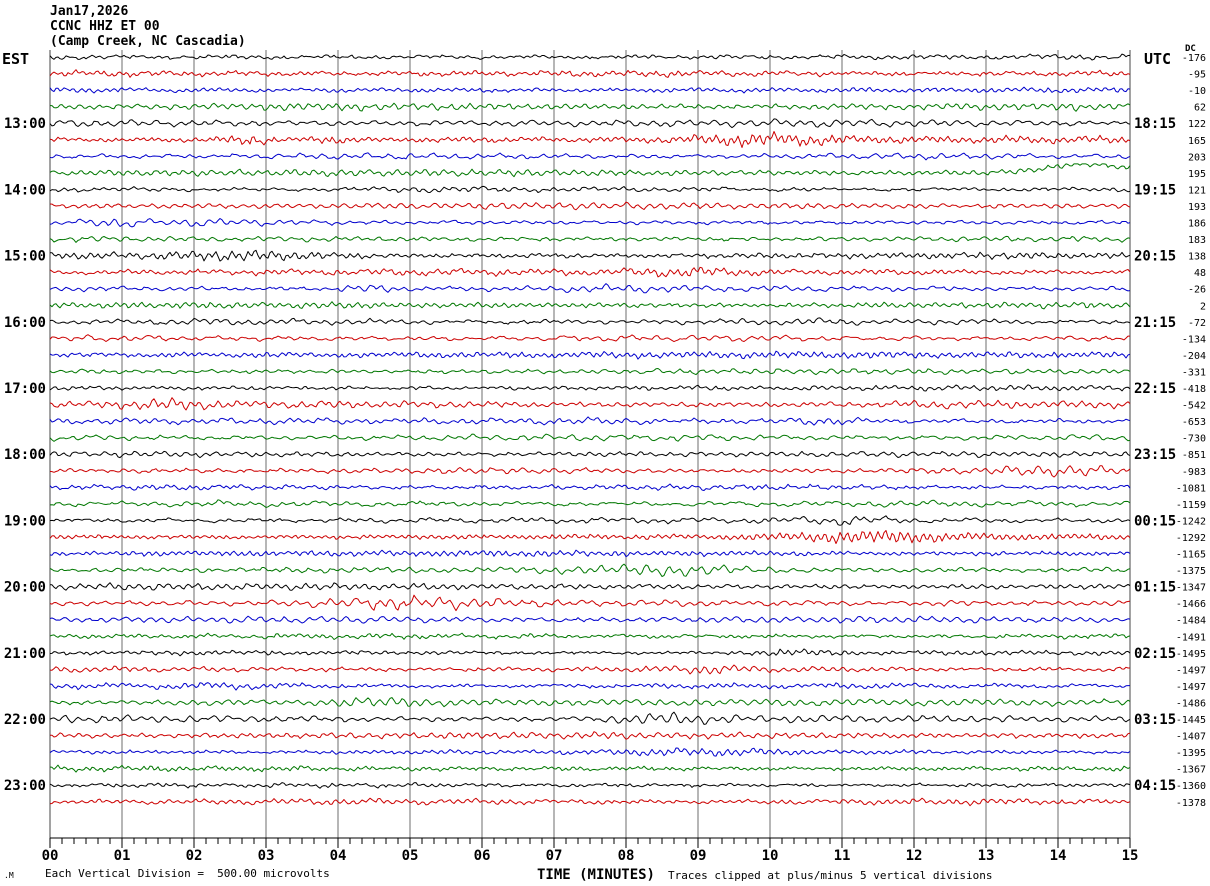 The width and height of the screenshot is (1210, 886). What do you see at coordinates (1197, 75) in the screenshot?
I see `dc-offset-value: -95` at bounding box center [1197, 75].